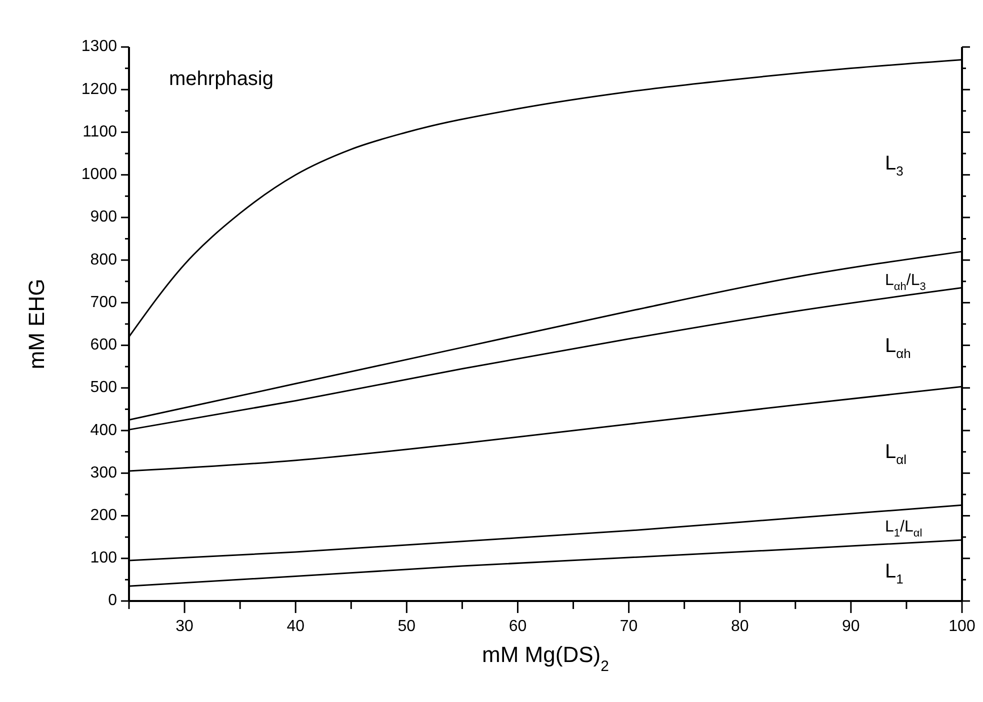 The width and height of the screenshot is (983, 702). Describe the element at coordinates (903, 529) in the screenshot. I see `annotation: L$_{1}$/L$_{αl}$` at that location.